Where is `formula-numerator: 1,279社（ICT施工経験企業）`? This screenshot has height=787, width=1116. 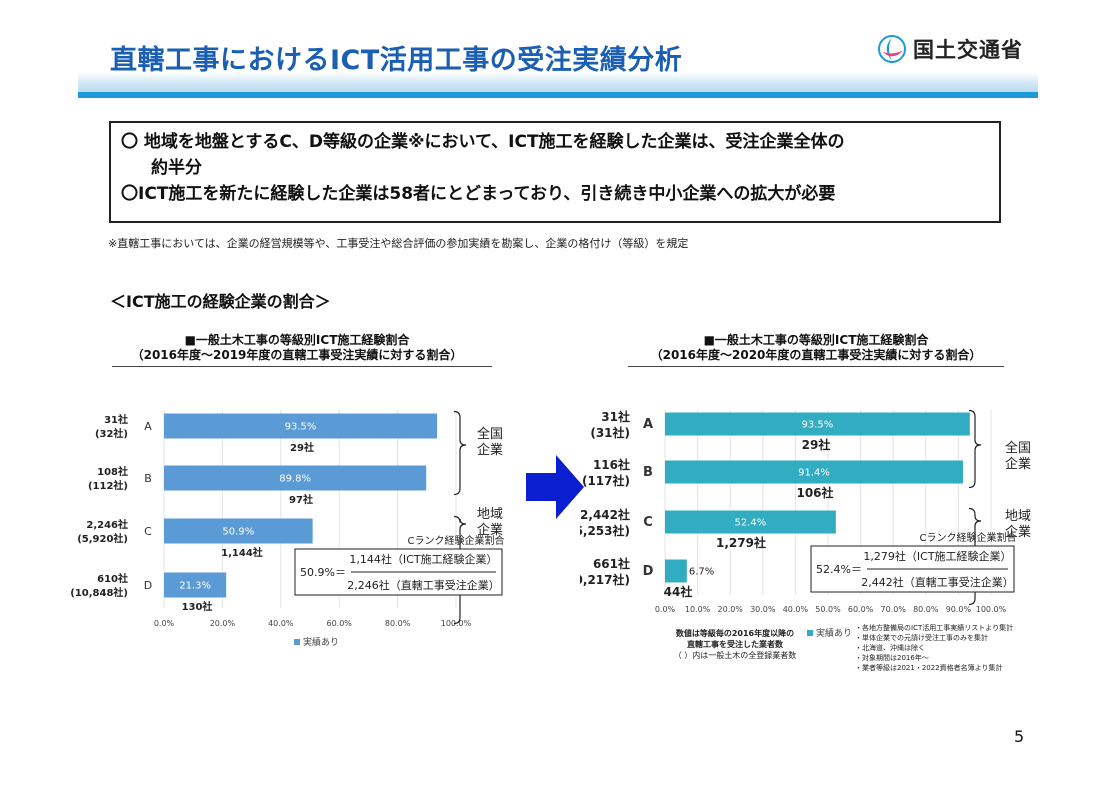 formula-numerator: 1,279社（ICT施工経験企業） is located at coordinates (937, 556).